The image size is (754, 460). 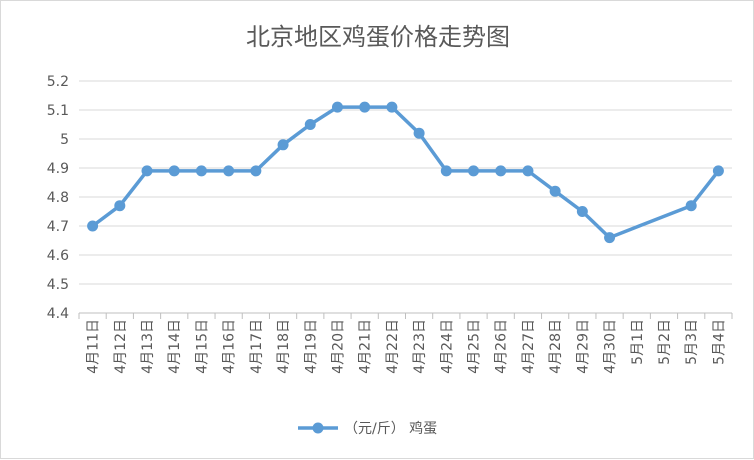 I want to click on x-tick-label: 4月19日, so click(x=311, y=346).